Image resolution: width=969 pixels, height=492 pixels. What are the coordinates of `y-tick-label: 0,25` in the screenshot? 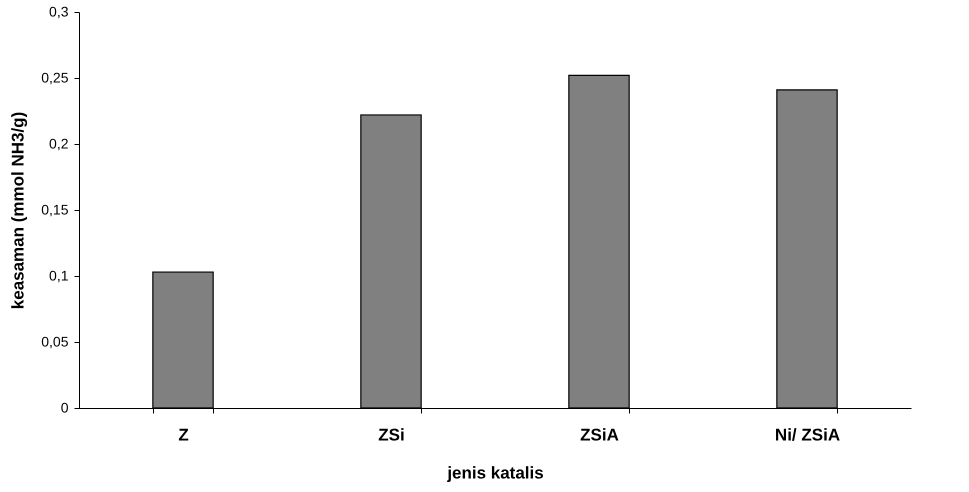 It's located at (55, 78).